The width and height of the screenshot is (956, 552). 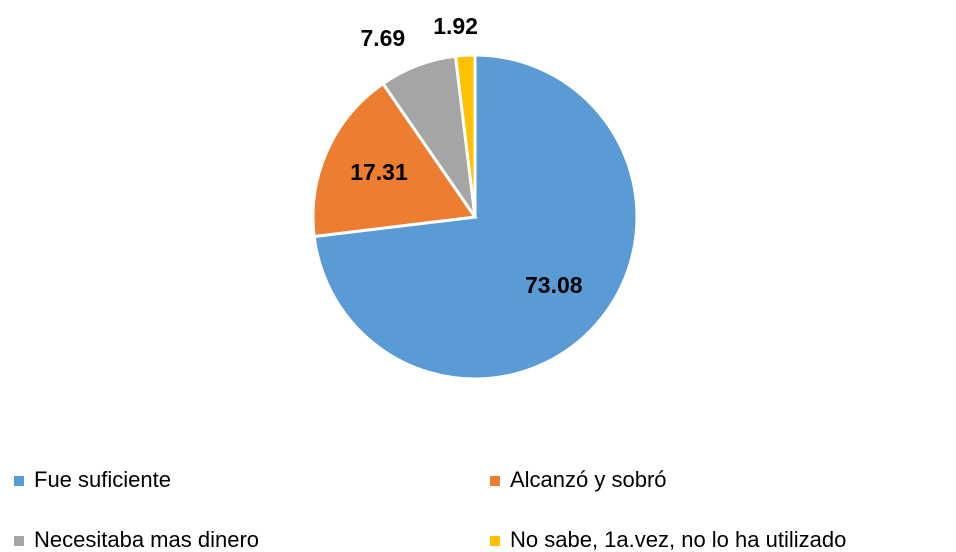 I want to click on legend-label: Fue suficiente, so click(x=102, y=479).